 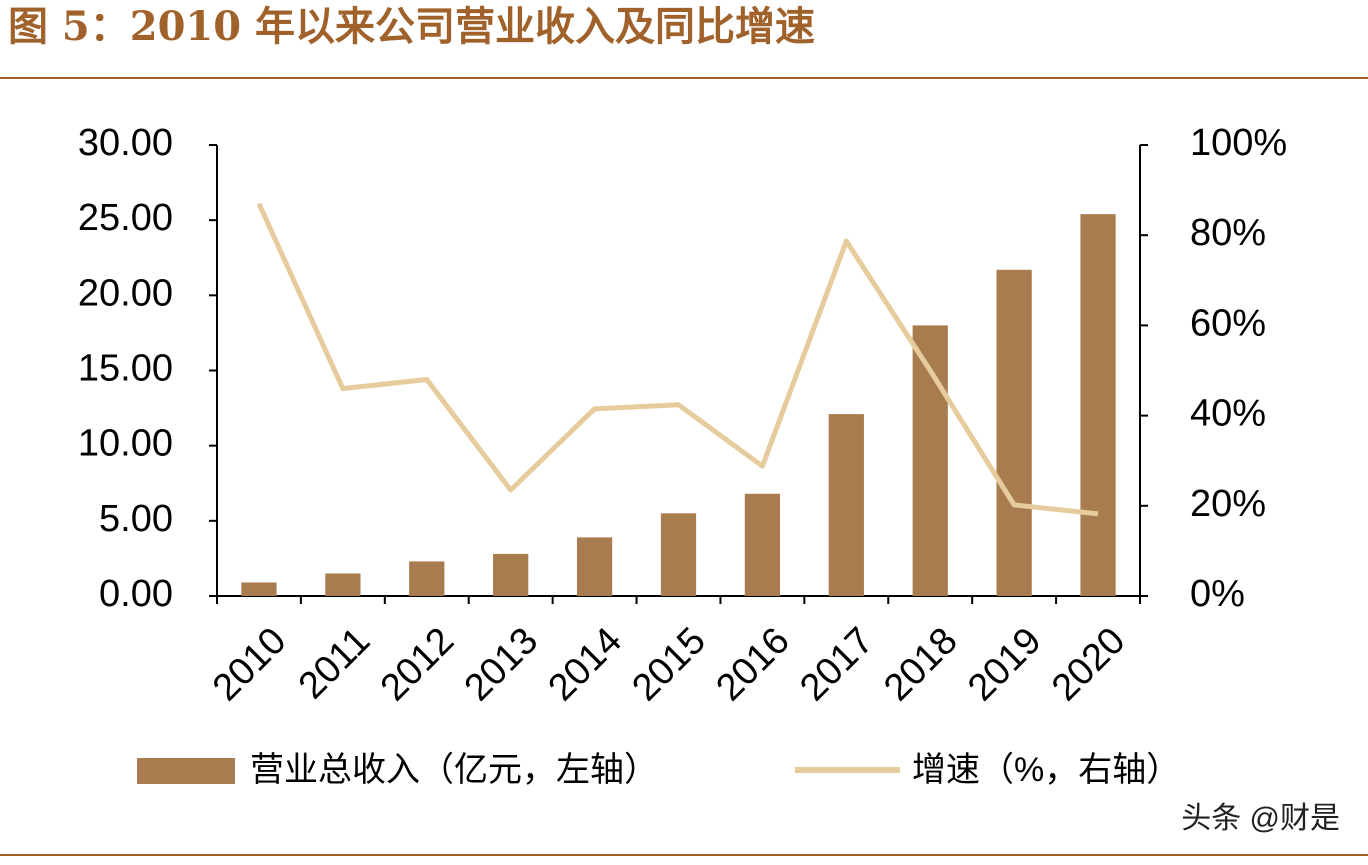 I want to click on y2-tick-label: 40%, so click(x=1228, y=414).